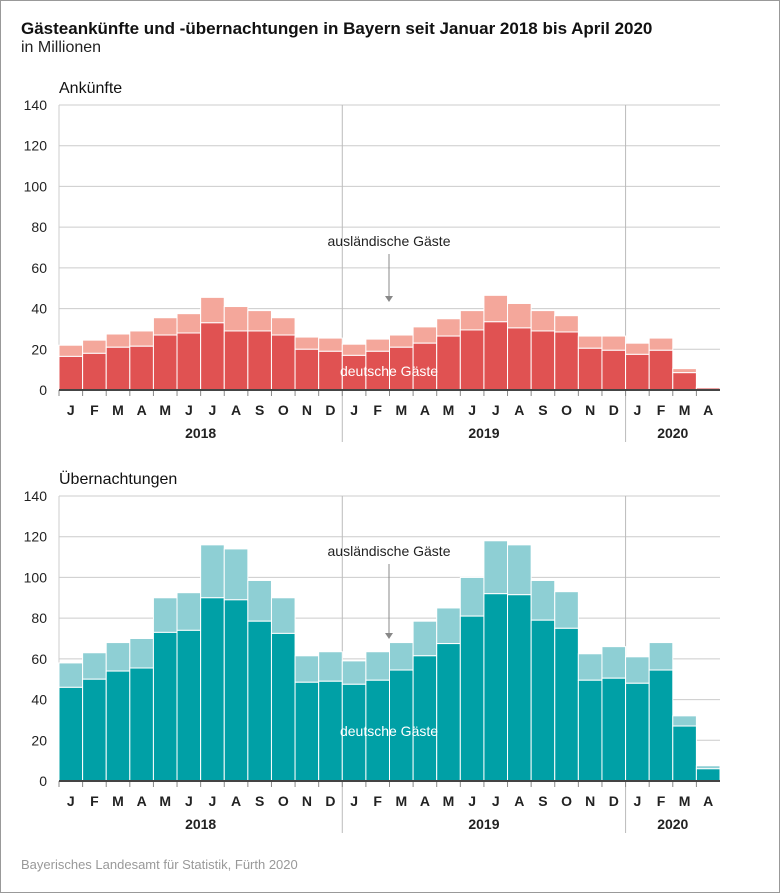 The width and height of the screenshot is (780, 893). I want to click on y-tick-label: 40, so click(39, 700).